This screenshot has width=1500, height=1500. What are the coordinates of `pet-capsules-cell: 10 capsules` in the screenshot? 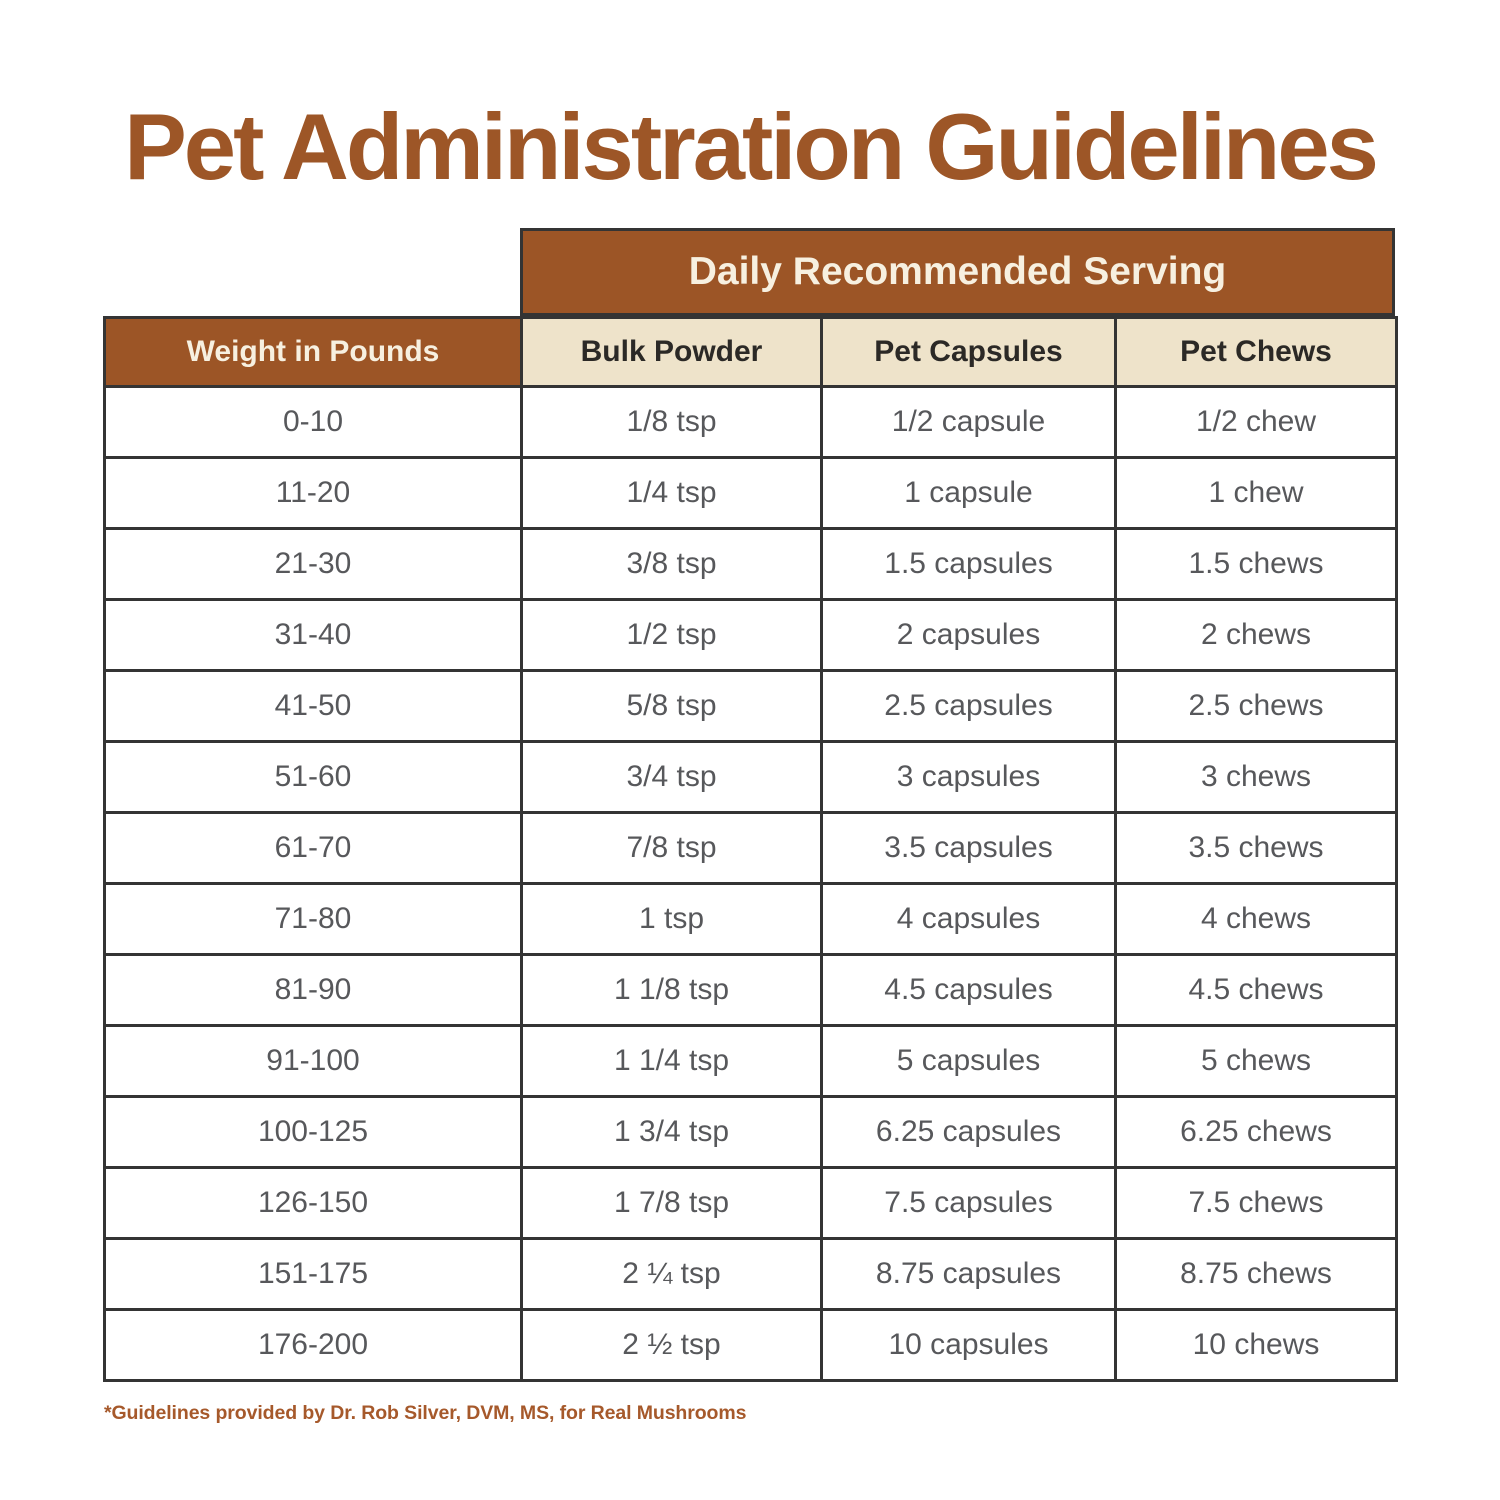 It's located at (968, 1345).